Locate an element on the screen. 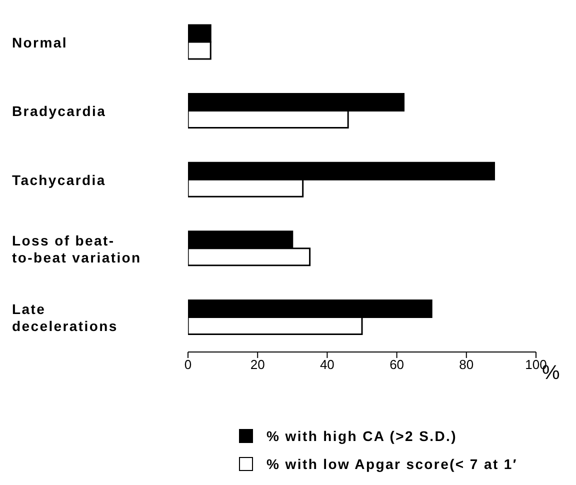  x-tick-label: 40 is located at coordinates (327, 364).